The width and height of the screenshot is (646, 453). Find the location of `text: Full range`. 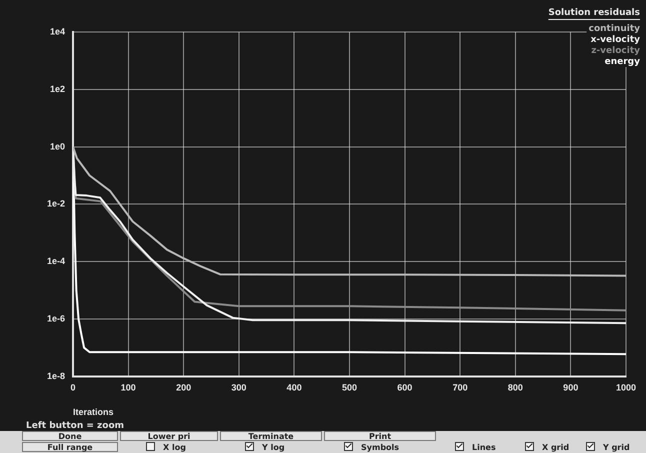

text: Full range is located at coordinates (70, 447).